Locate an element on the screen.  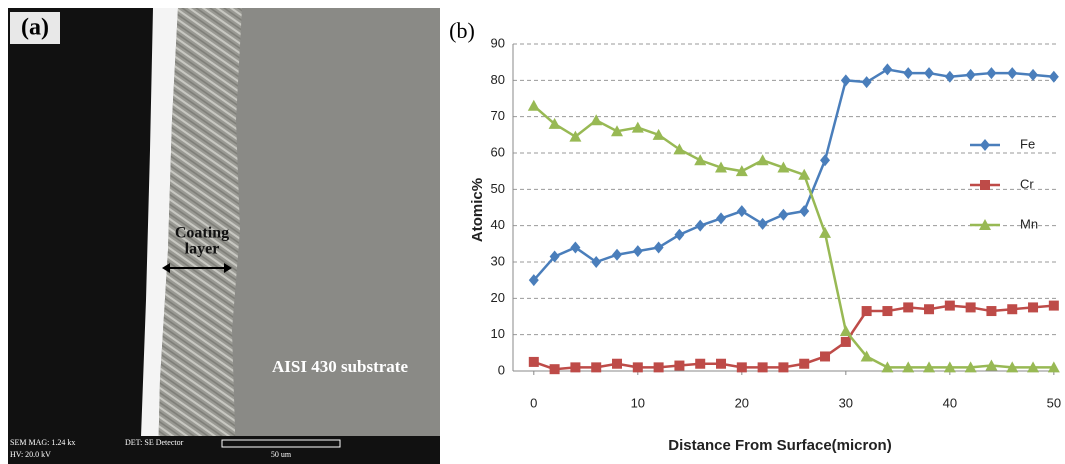
scale-bar is located at coordinates (281, 443).